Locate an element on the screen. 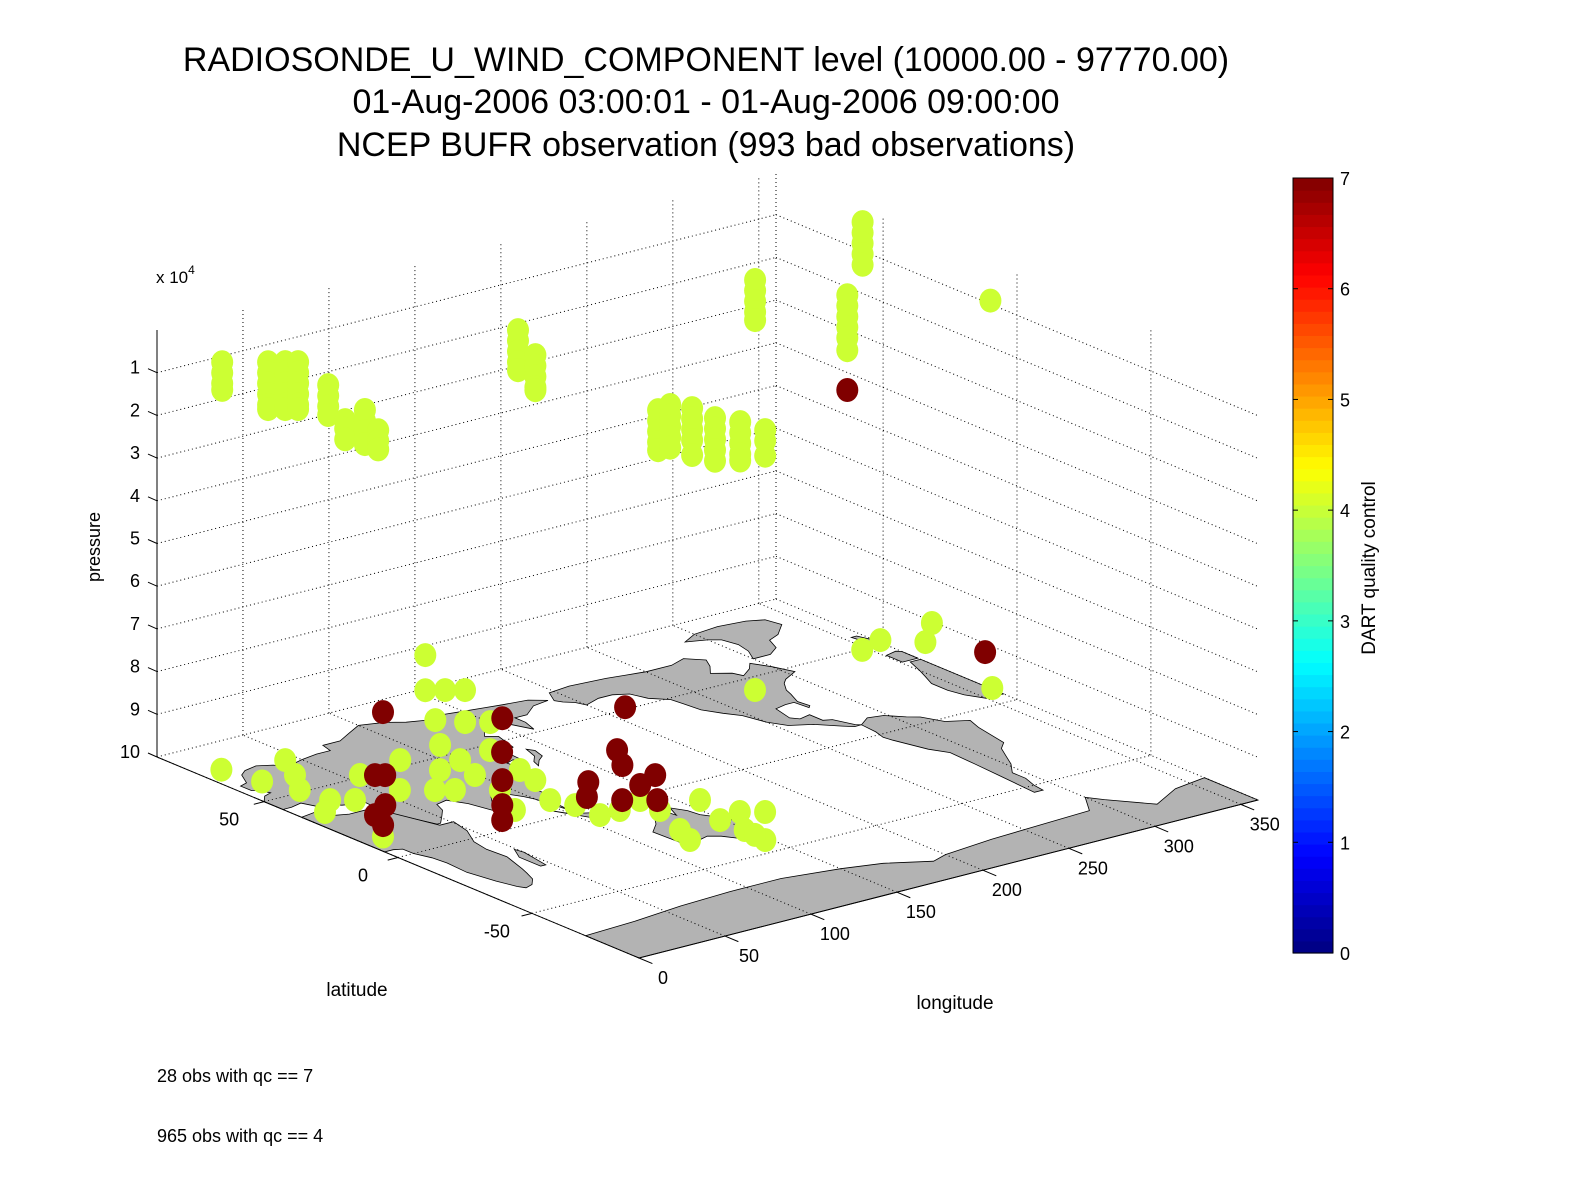 The width and height of the screenshot is (1575, 1200). z-tick-label: 7 is located at coordinates (135, 624).